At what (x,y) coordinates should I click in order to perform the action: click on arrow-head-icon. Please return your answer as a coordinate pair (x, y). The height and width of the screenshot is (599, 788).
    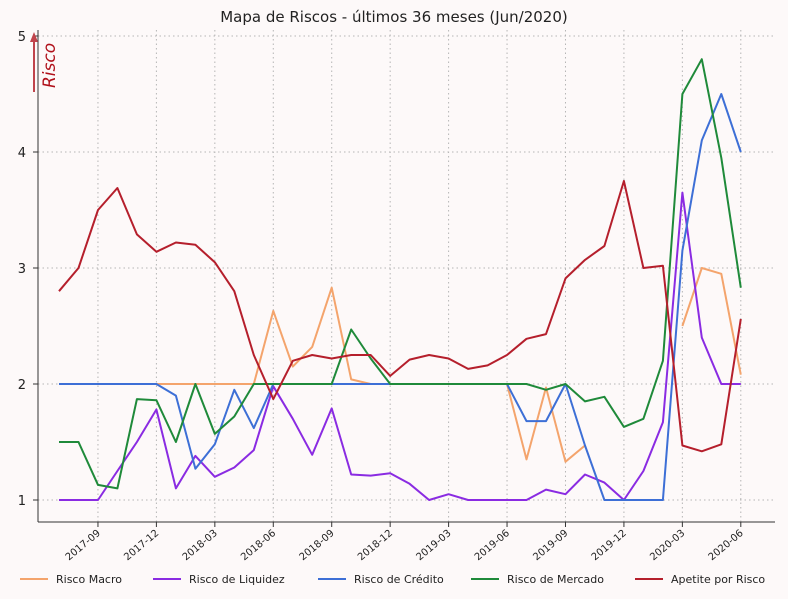
    Looking at the image, I should click on (34, 37).